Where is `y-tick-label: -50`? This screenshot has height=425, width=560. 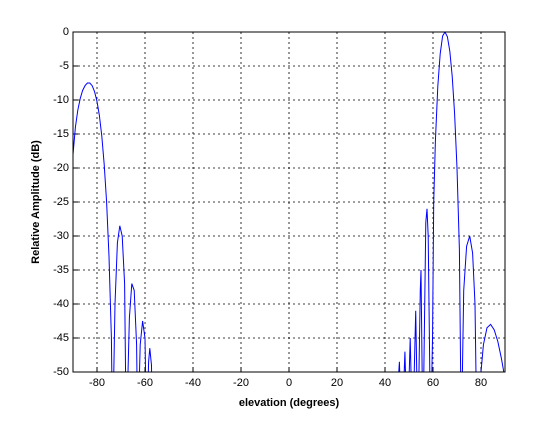
y-tick-label: -50 is located at coordinates (61, 372).